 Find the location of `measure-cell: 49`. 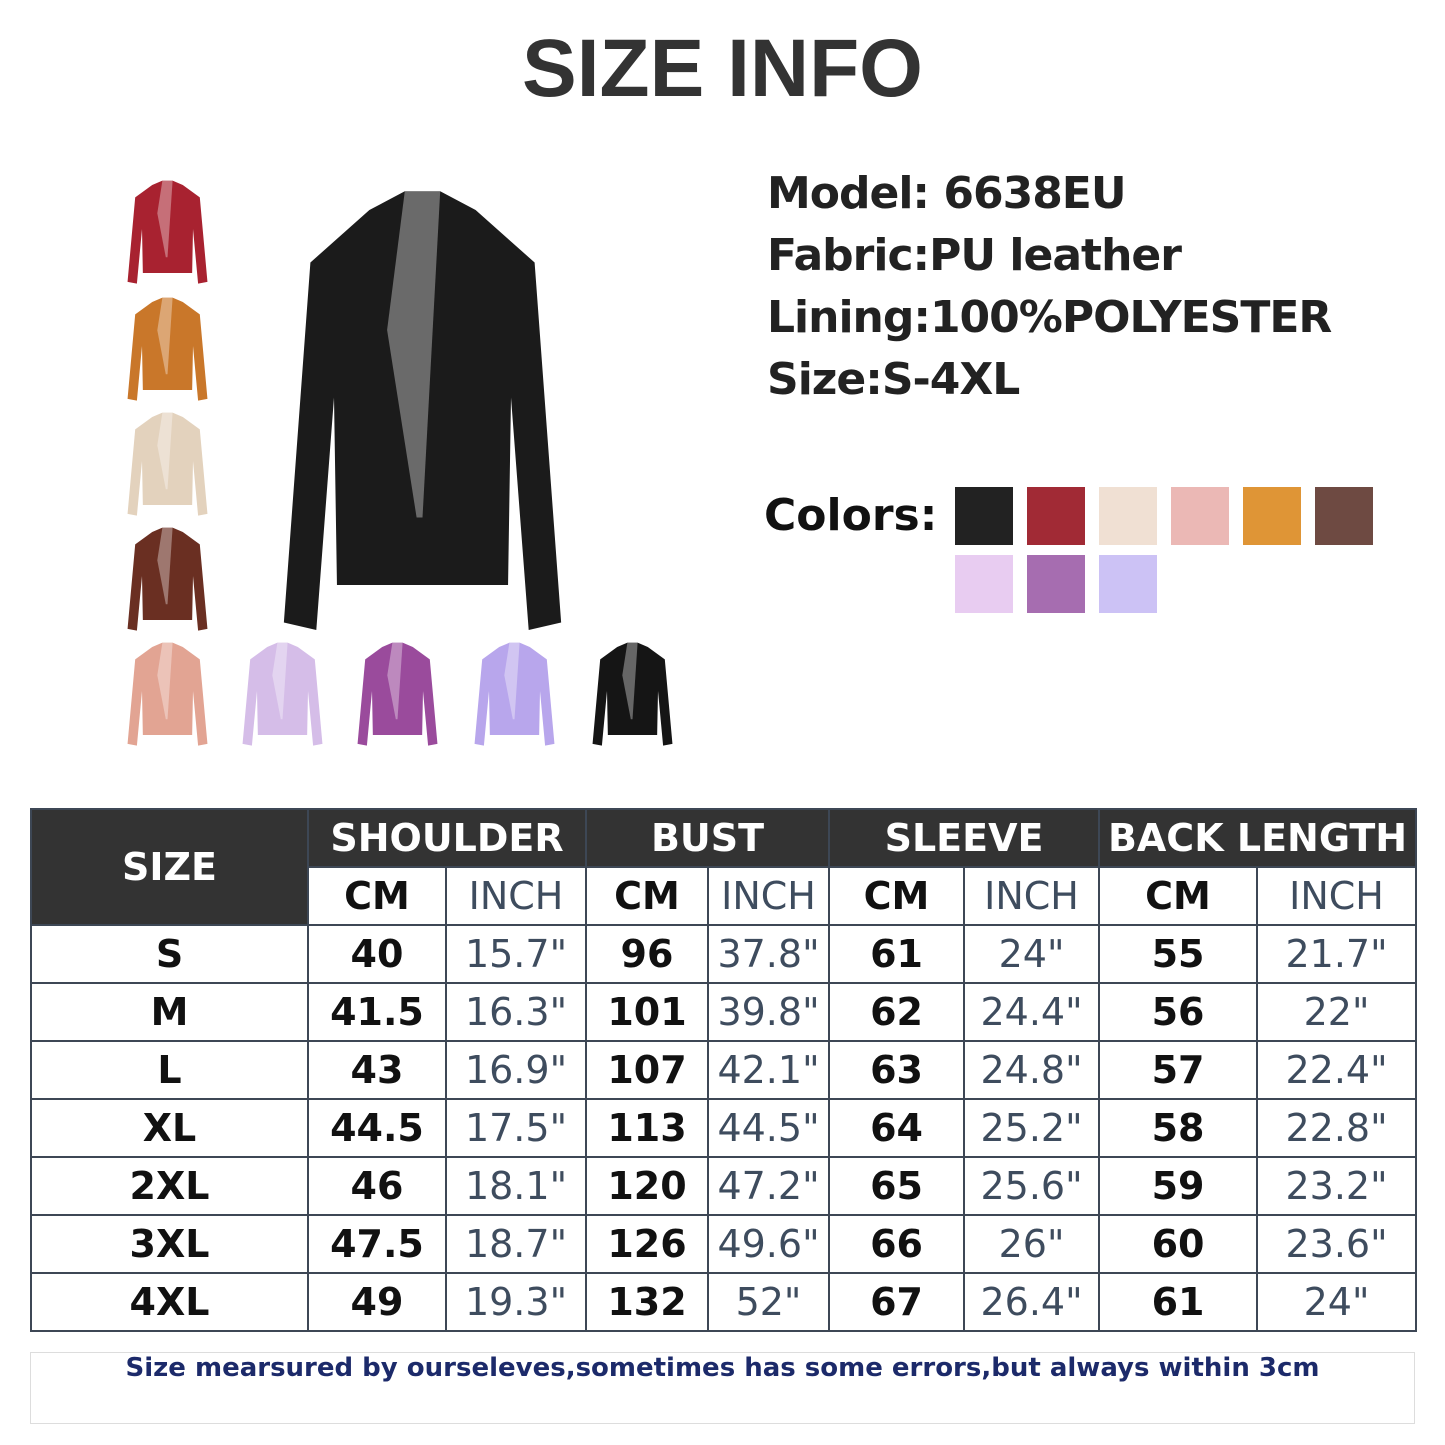

measure-cell: 49 is located at coordinates (377, 1302).